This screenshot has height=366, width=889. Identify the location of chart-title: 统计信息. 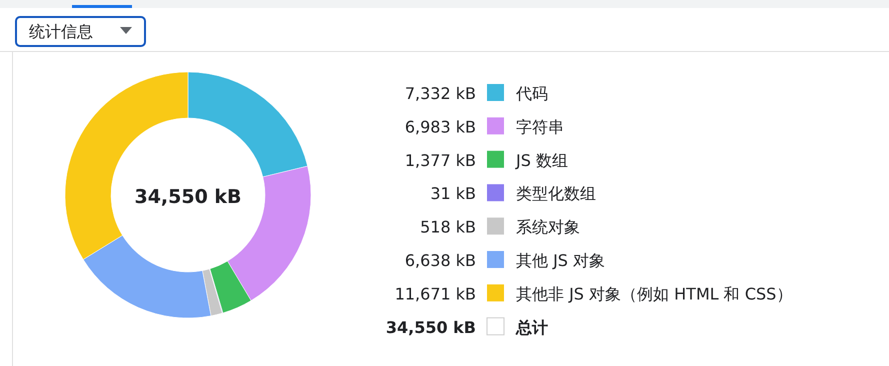
(61, 31).